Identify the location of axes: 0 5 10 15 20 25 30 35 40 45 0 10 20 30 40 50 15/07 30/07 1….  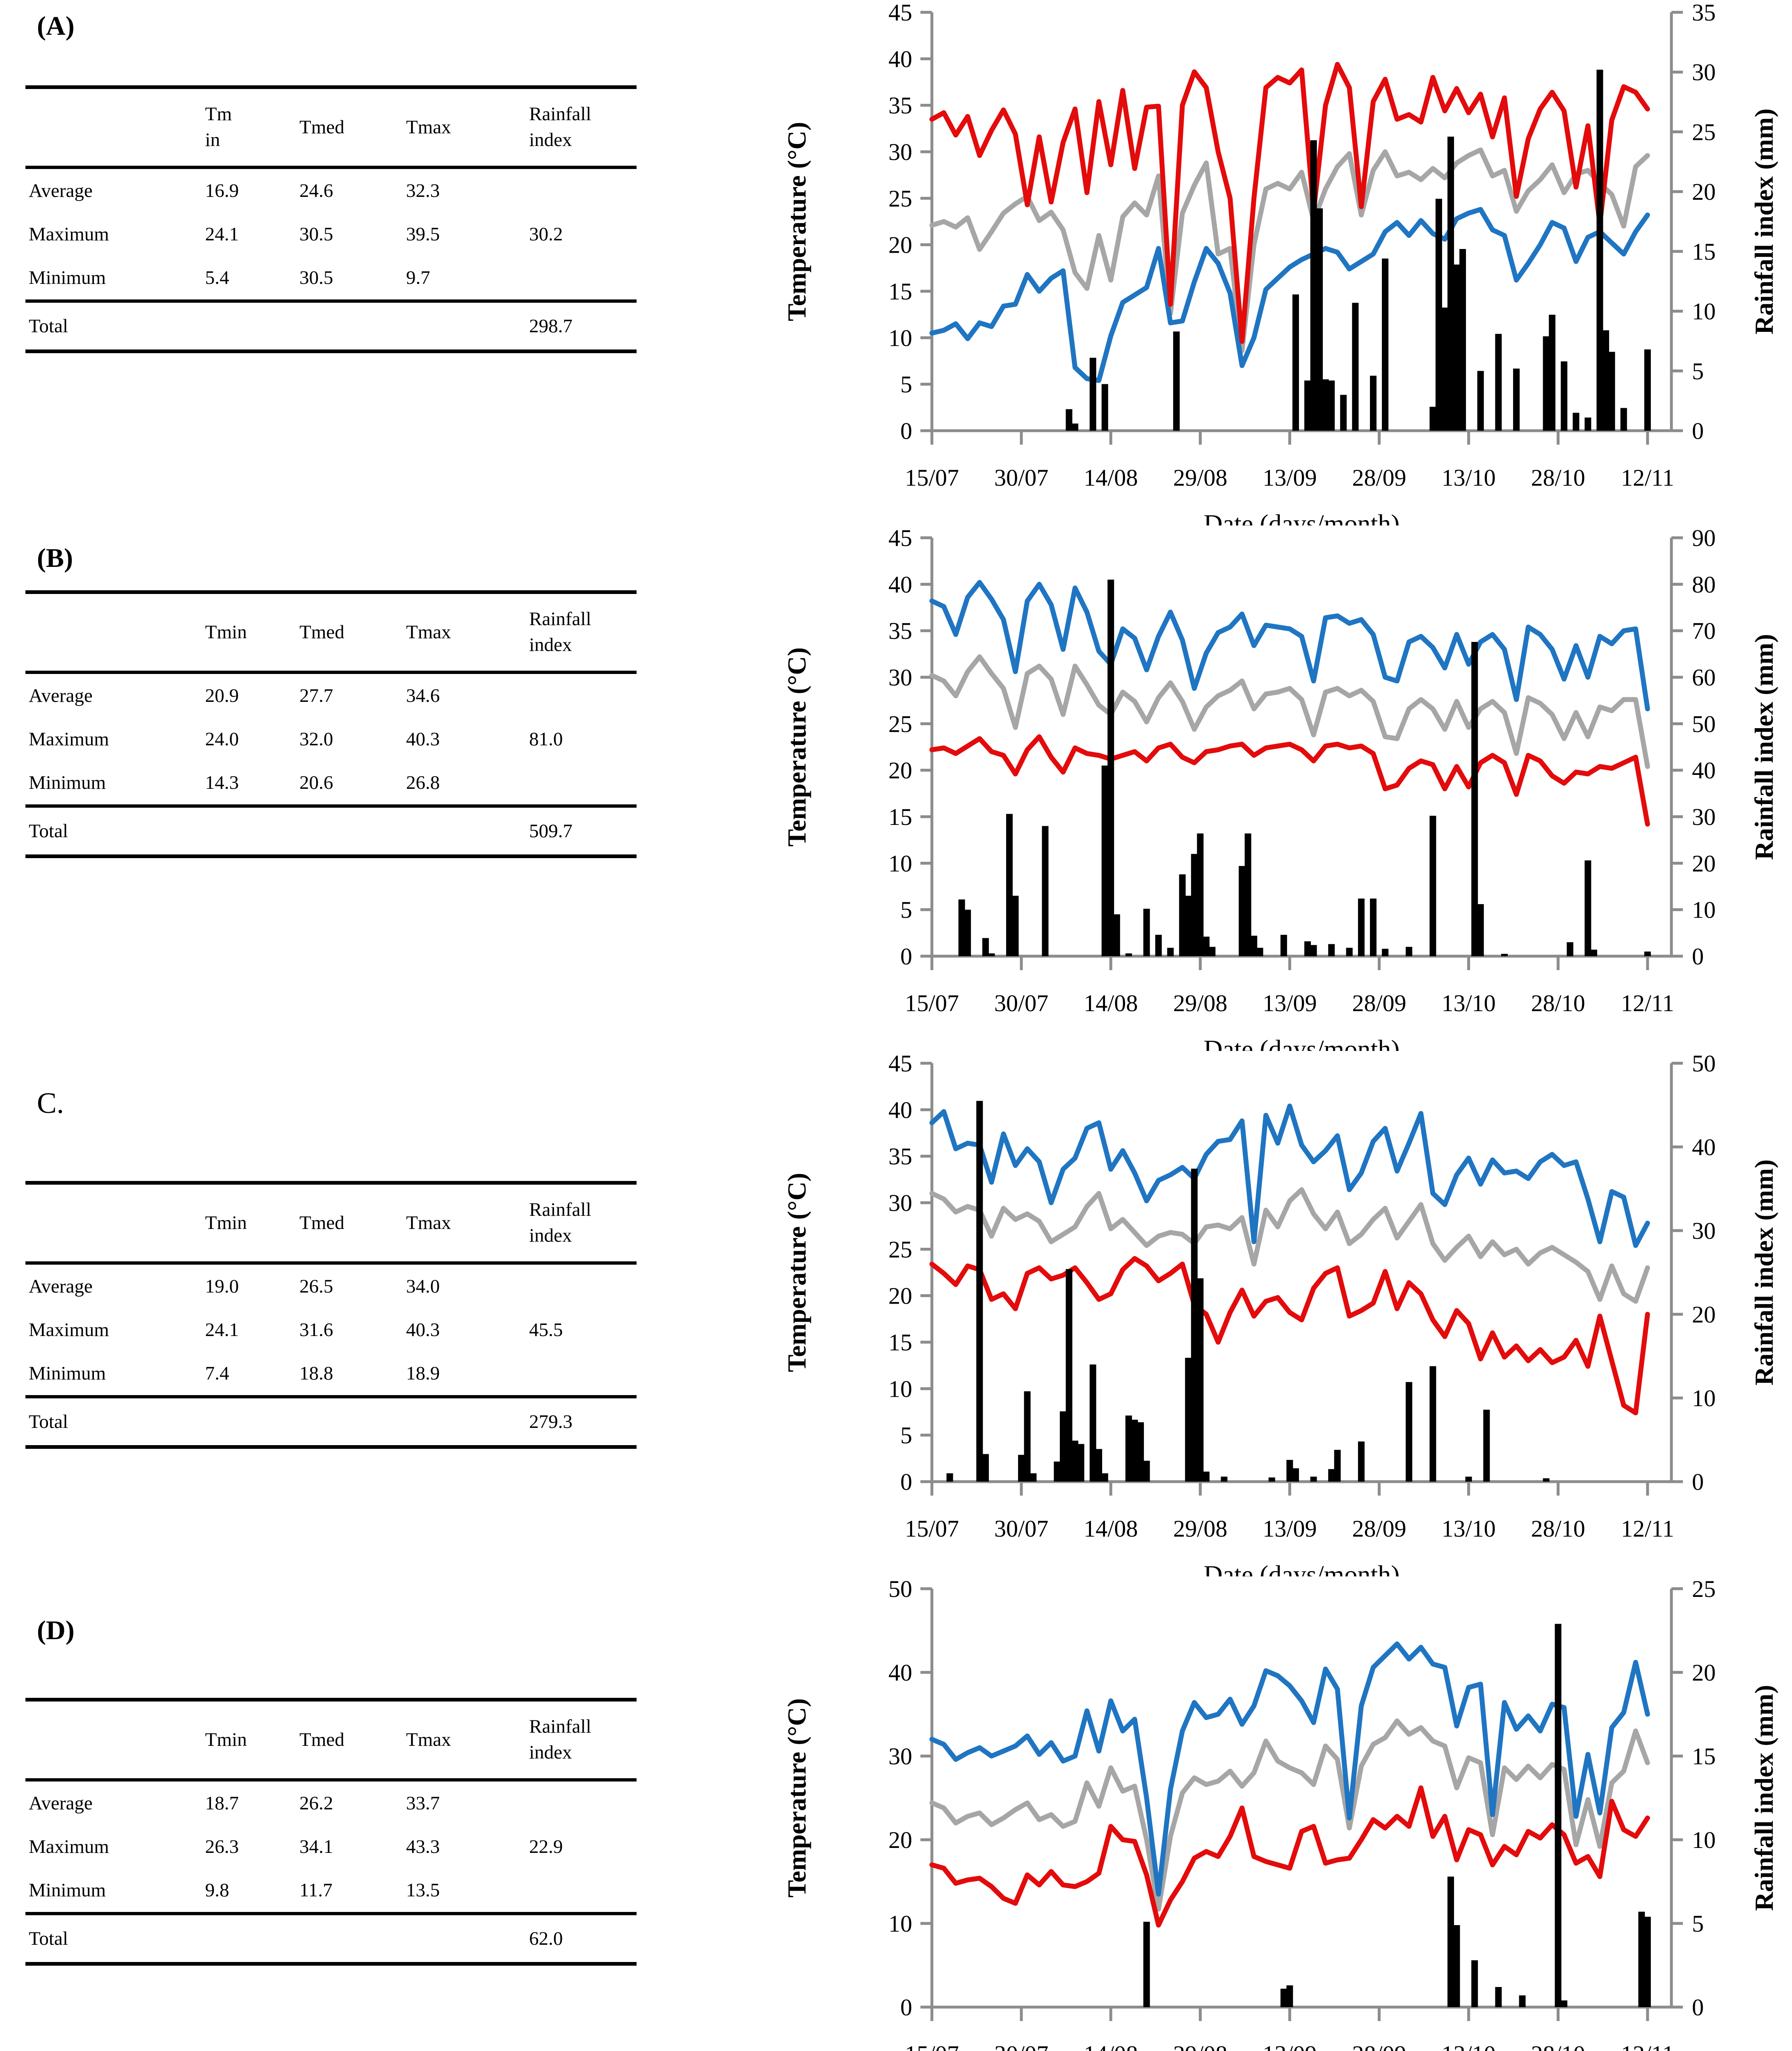
(1302, 1296).